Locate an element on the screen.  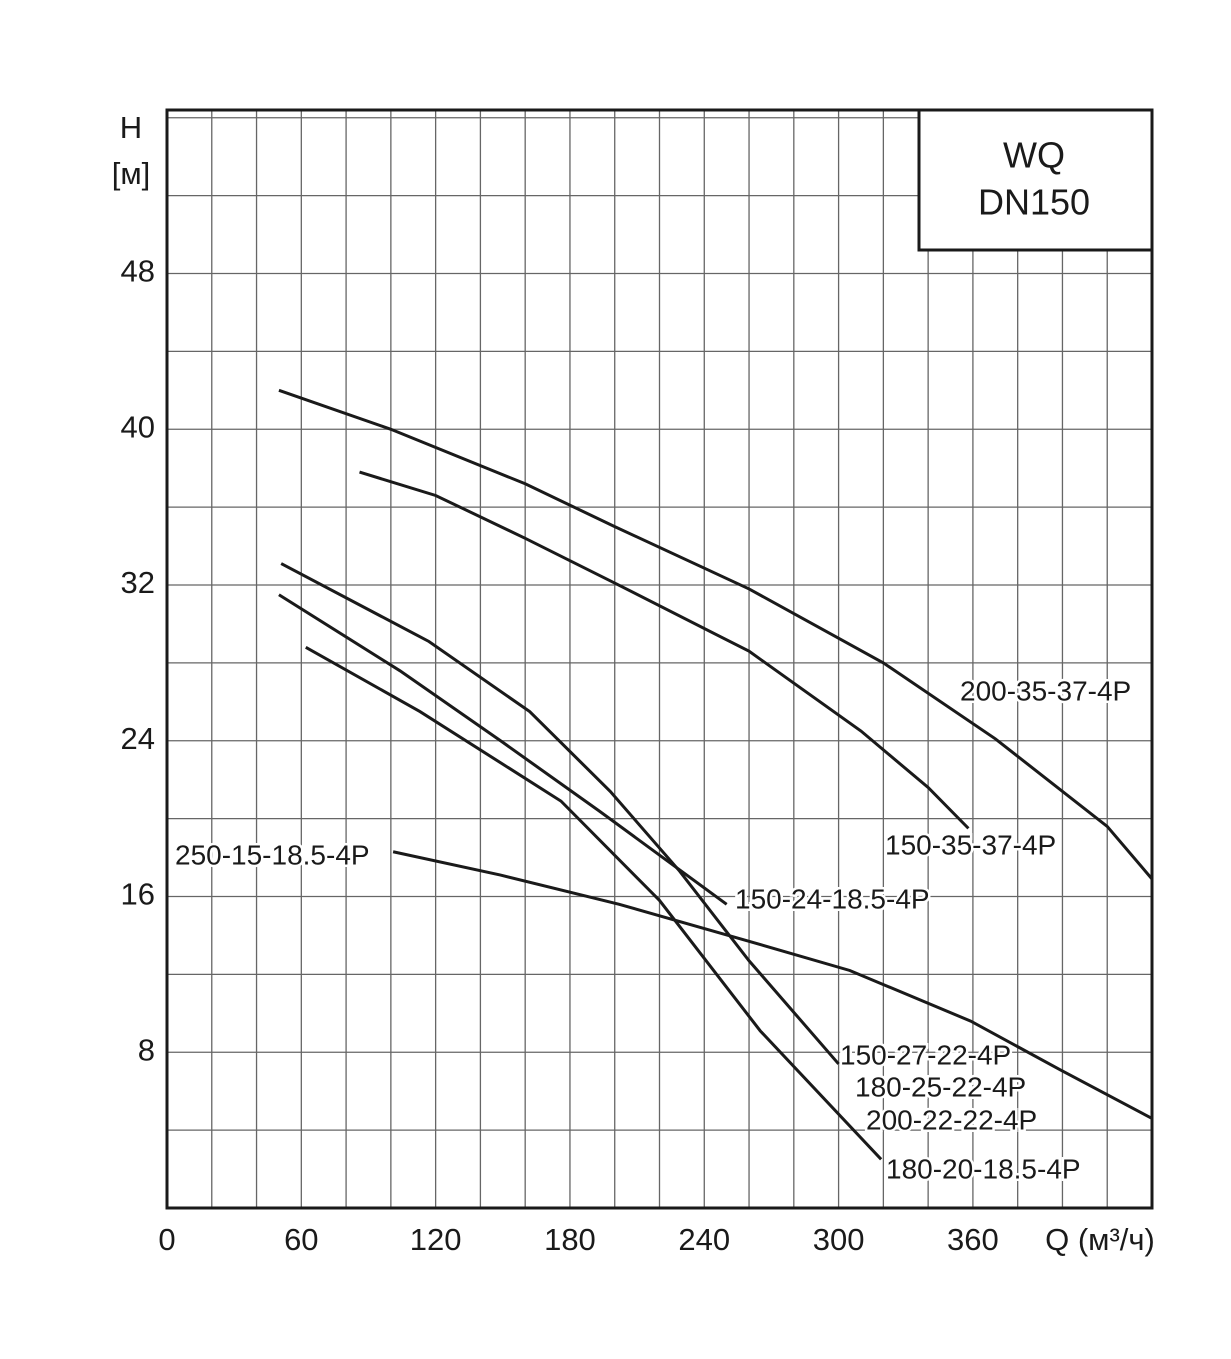
curve-label: 150-24-18.5-4P is located at coordinates (832, 898).